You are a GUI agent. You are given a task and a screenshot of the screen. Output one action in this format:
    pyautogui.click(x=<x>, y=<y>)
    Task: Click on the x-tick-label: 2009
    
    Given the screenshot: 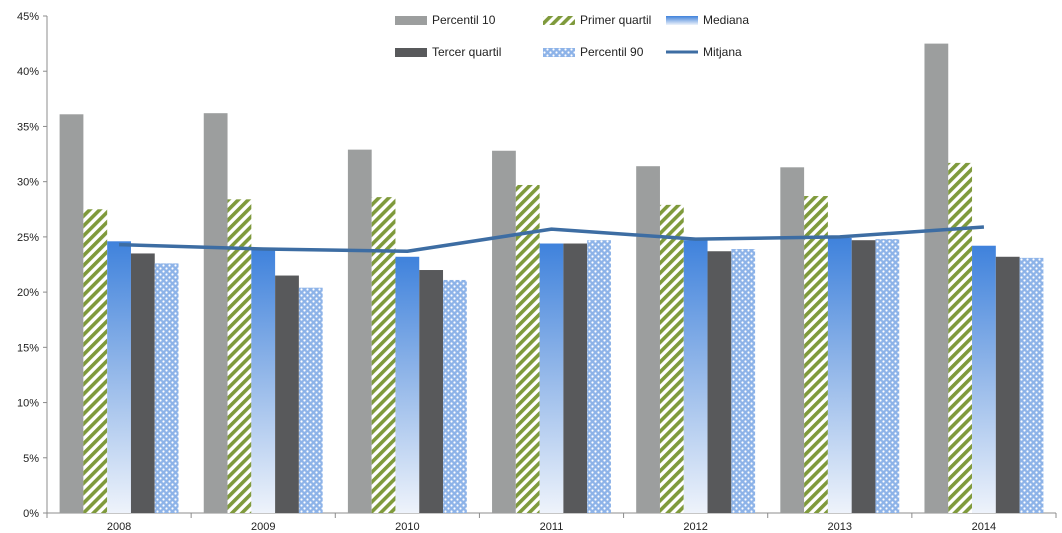 What is the action you would take?
    pyautogui.click(x=263, y=527)
    